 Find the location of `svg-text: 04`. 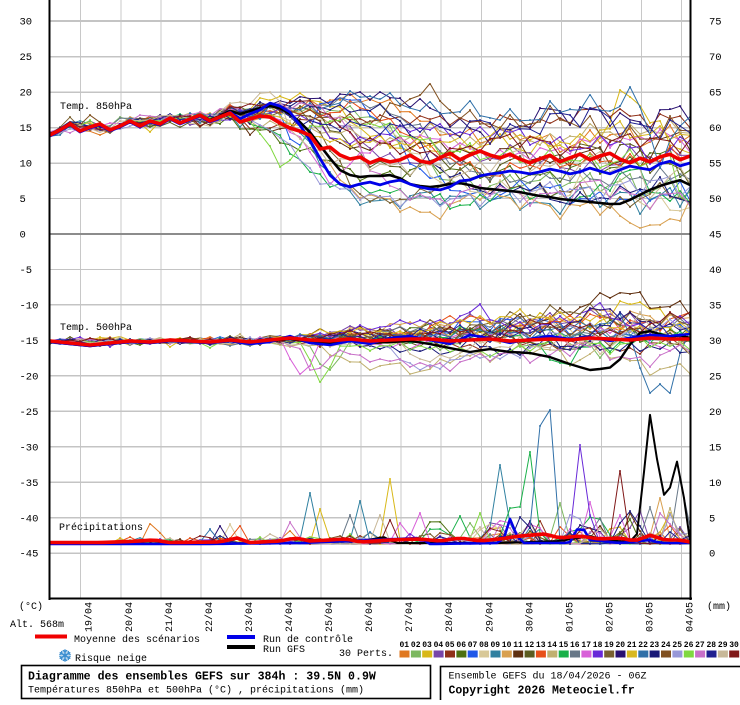

svg-text: 04 is located at coordinates (439, 645).